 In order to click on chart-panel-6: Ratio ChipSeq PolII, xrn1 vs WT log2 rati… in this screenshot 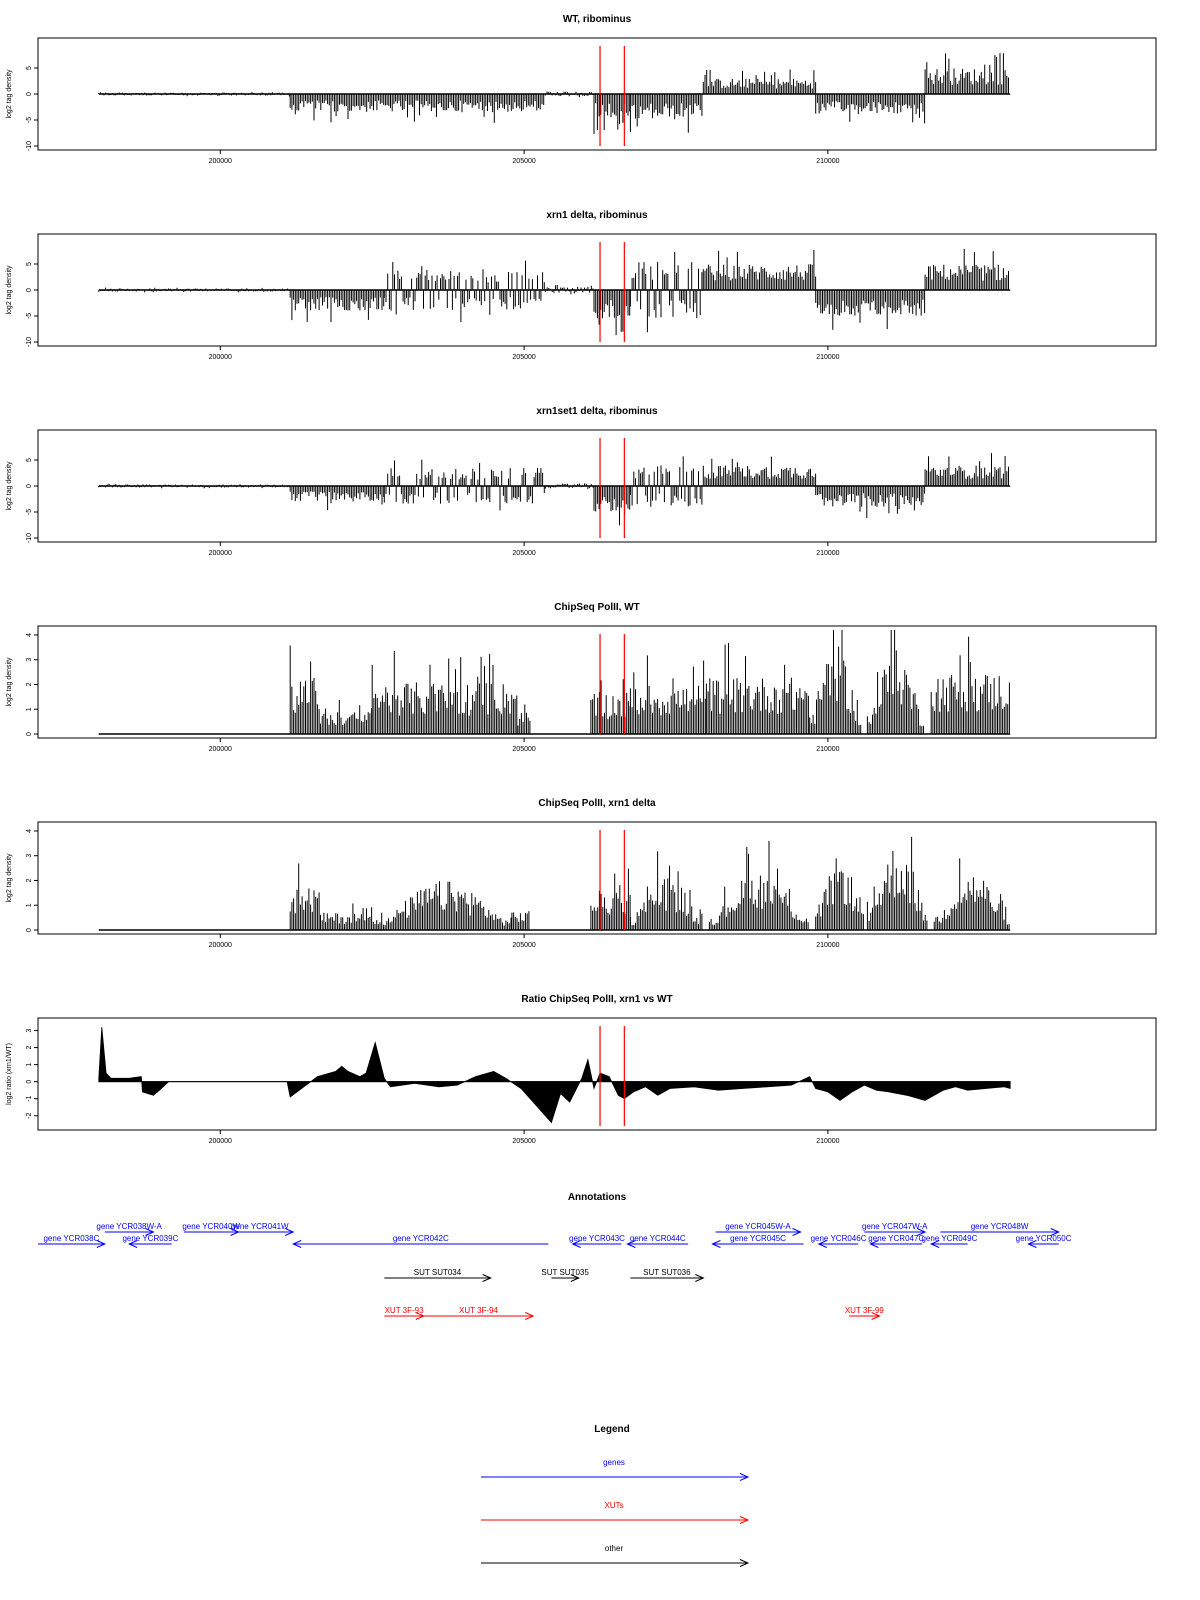, I will do `click(581, 1069)`.